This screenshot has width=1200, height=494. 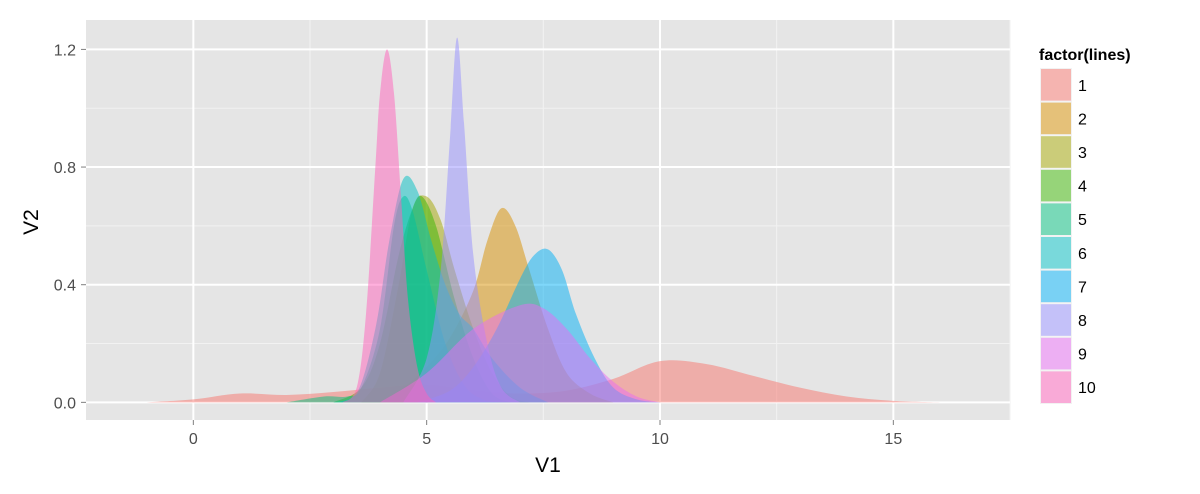 I want to click on legend-label: 6, so click(x=1082, y=254).